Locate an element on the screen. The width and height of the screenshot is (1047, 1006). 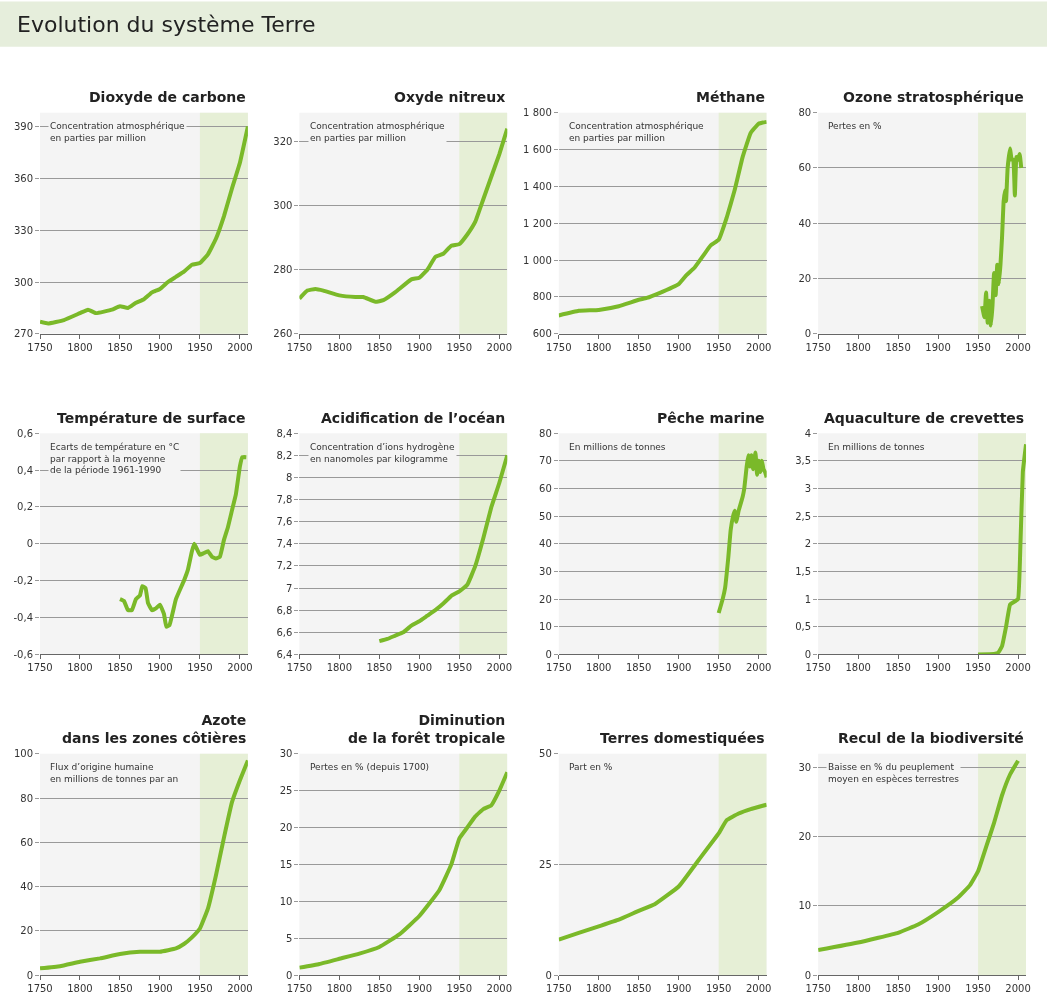
chart-title: Méthane is located at coordinates (730, 97).